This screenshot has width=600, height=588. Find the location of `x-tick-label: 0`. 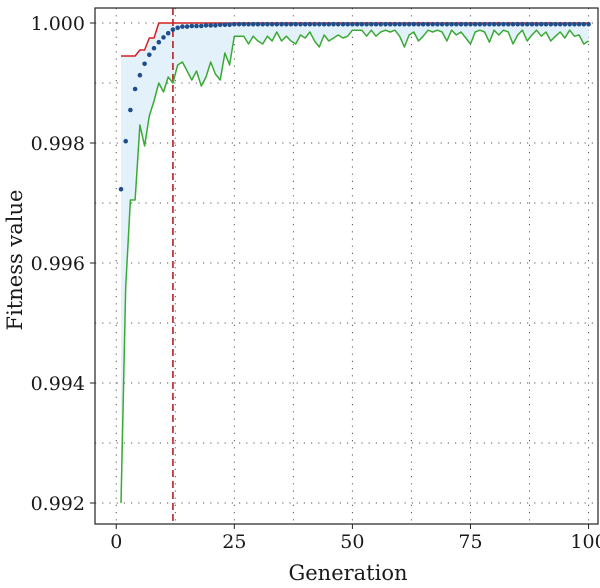

x-tick-label: 0 is located at coordinates (116, 542).